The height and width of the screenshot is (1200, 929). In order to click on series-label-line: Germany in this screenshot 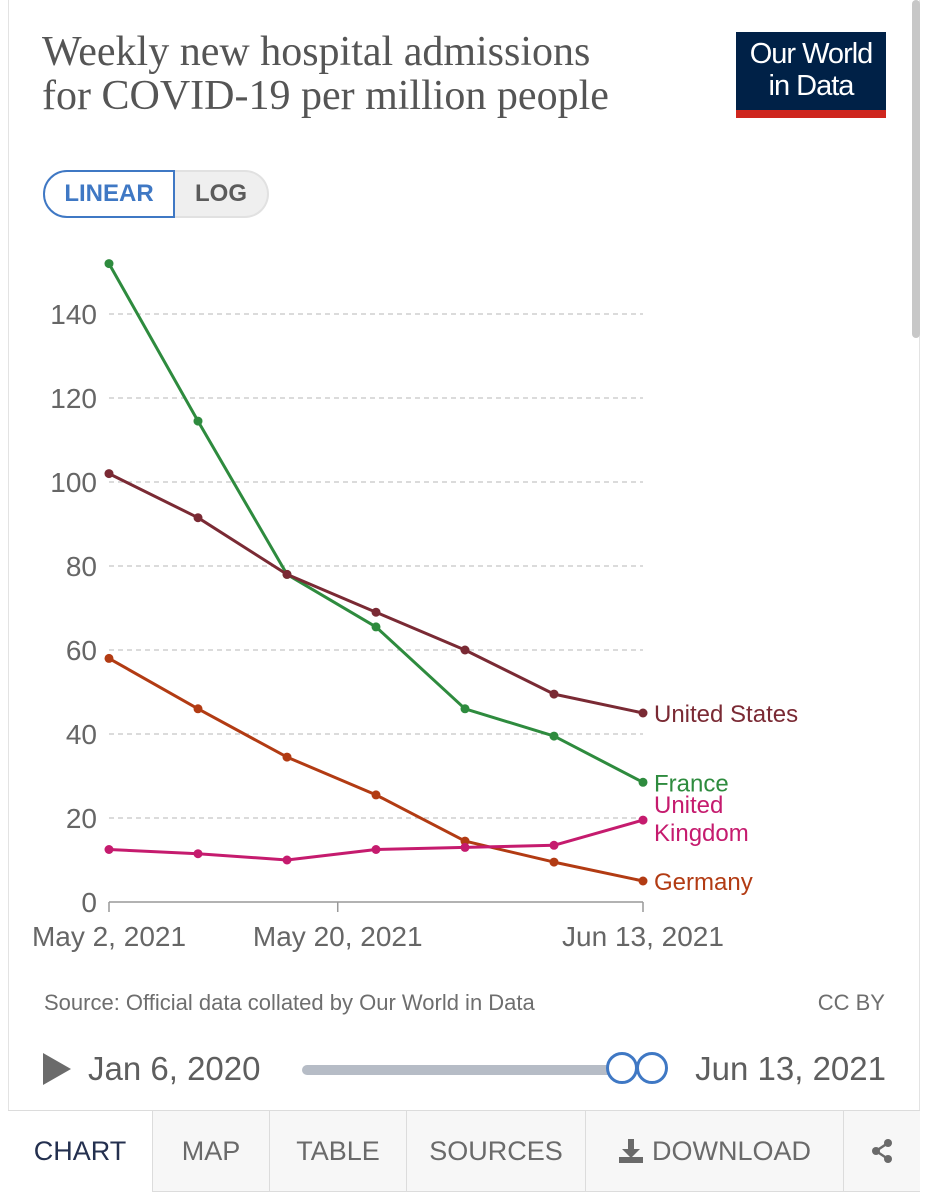, I will do `click(703, 882)`.